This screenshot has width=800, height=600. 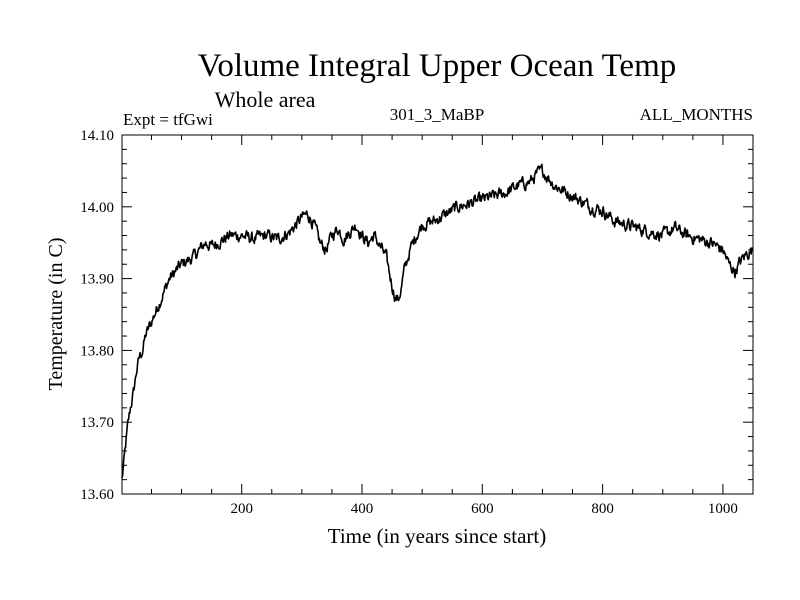 What do you see at coordinates (437, 66) in the screenshot?
I see `chart-title: Volume Integral Upper Ocean Temp` at bounding box center [437, 66].